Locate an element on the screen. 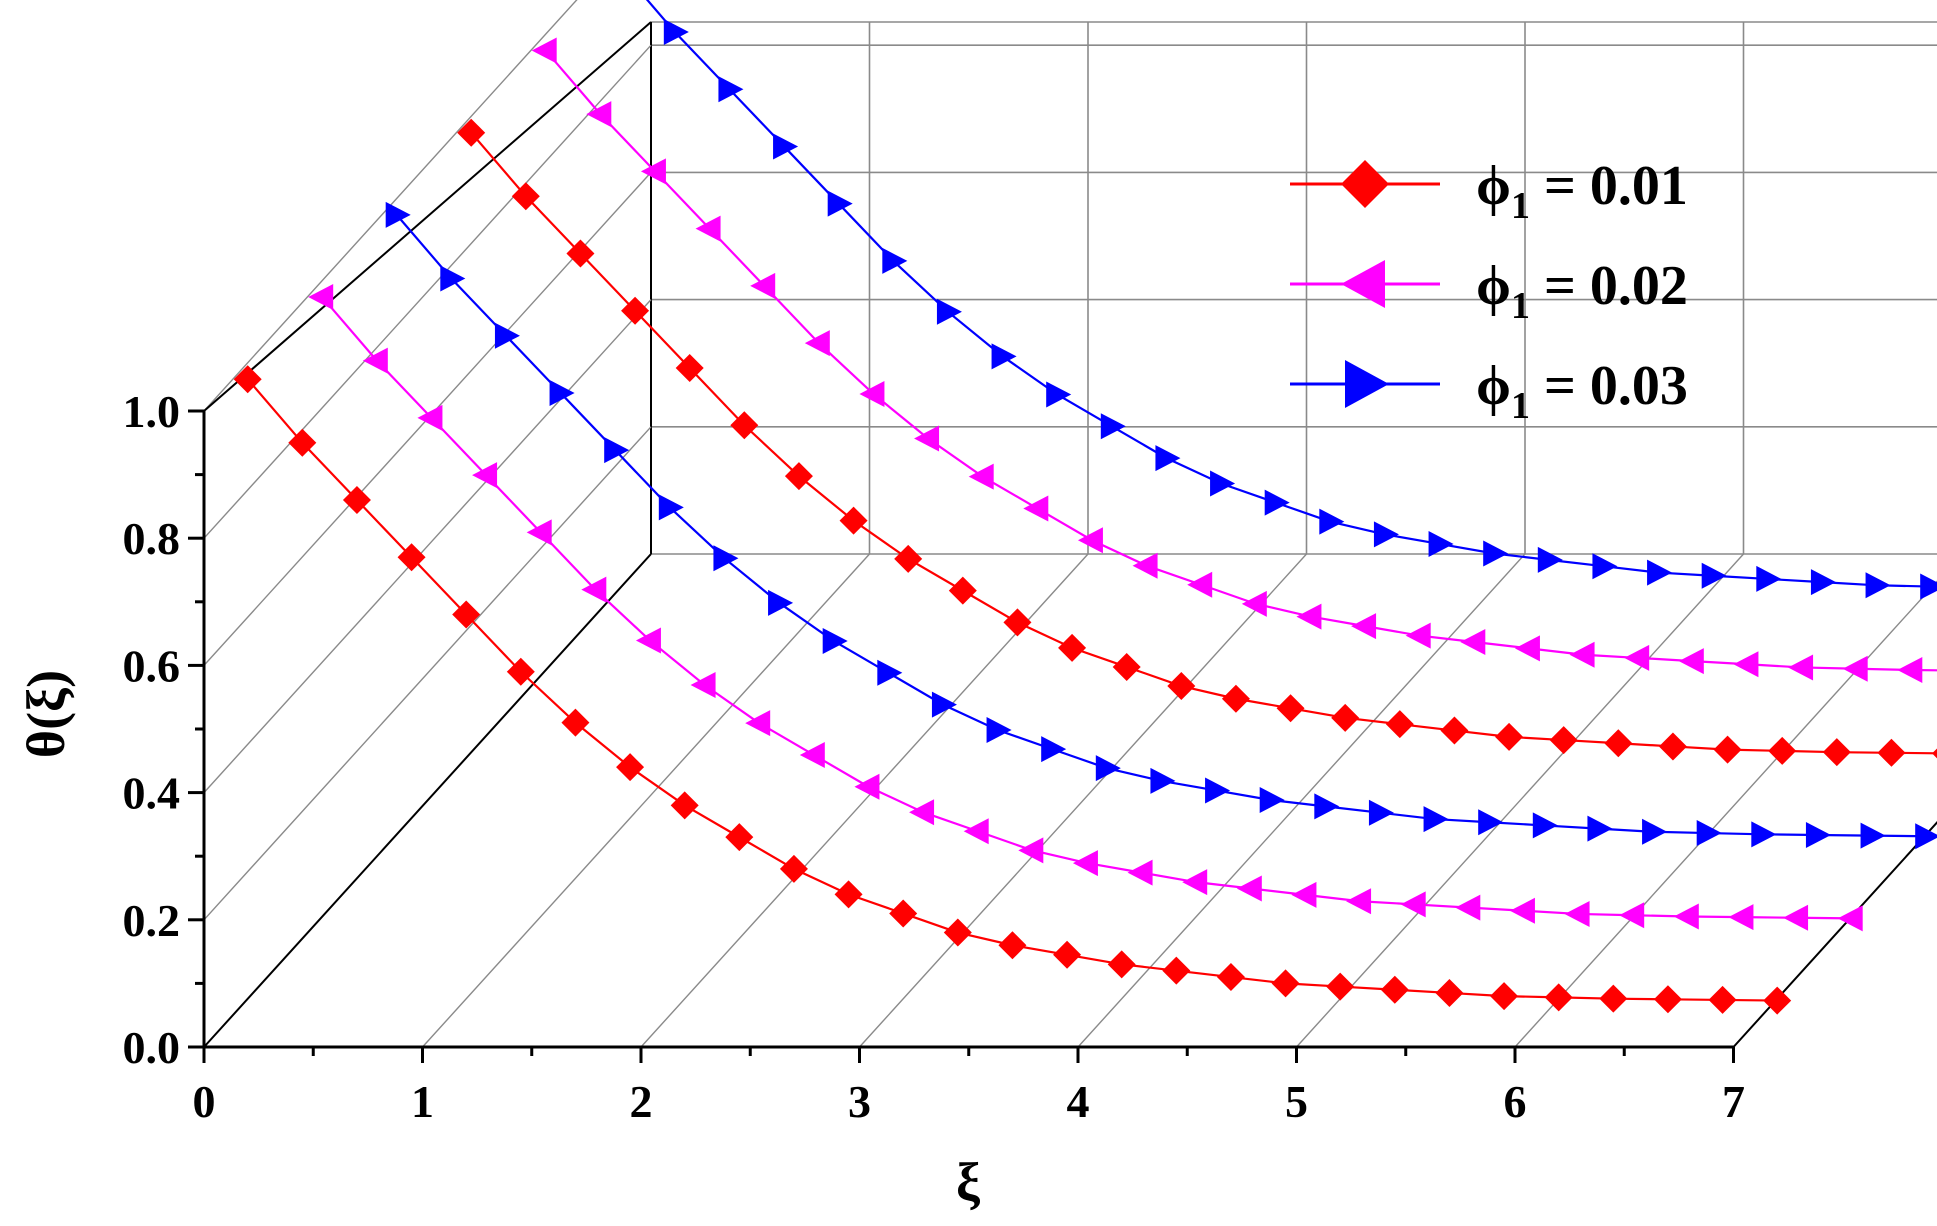 This screenshot has width=1937, height=1226. y-tick-label: 0.8 is located at coordinates (152, 538).